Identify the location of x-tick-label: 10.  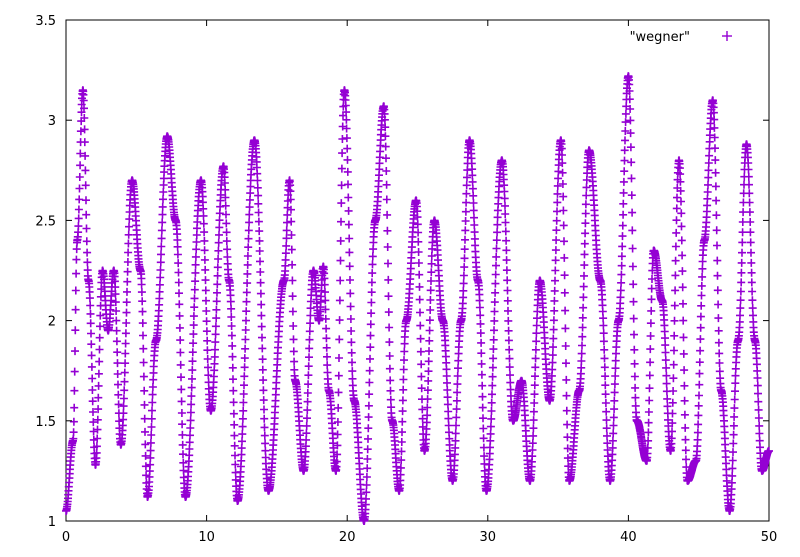
(206, 537).